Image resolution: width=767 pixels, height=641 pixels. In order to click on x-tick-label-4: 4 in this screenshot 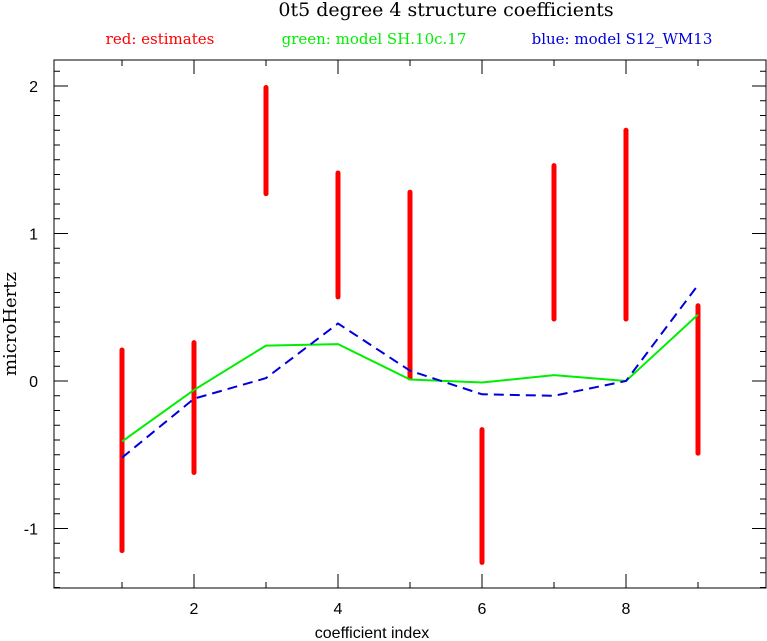, I will do `click(338, 609)`.